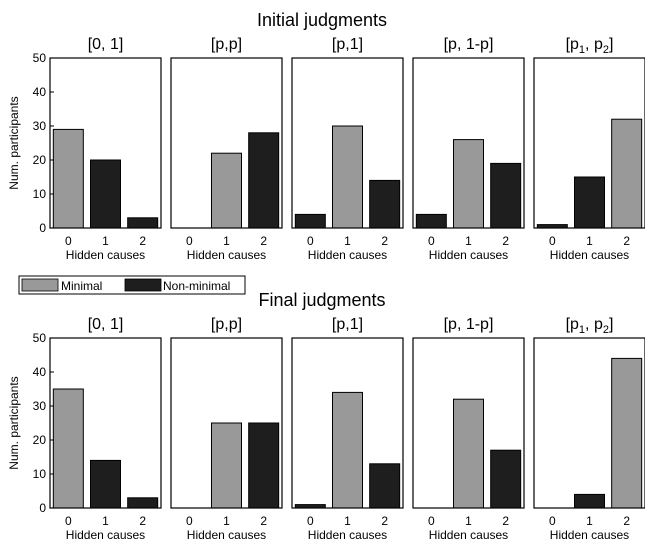  I want to click on y-tick-label: 30, so click(40, 126).